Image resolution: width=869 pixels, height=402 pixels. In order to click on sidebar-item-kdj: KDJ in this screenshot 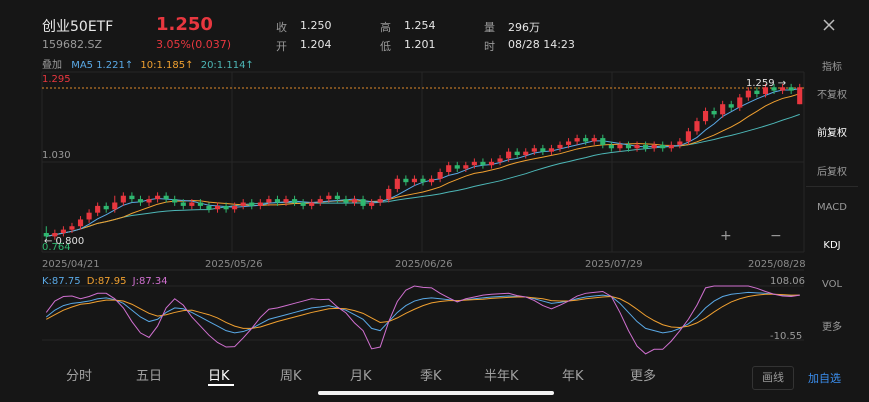, I will do `click(832, 245)`.